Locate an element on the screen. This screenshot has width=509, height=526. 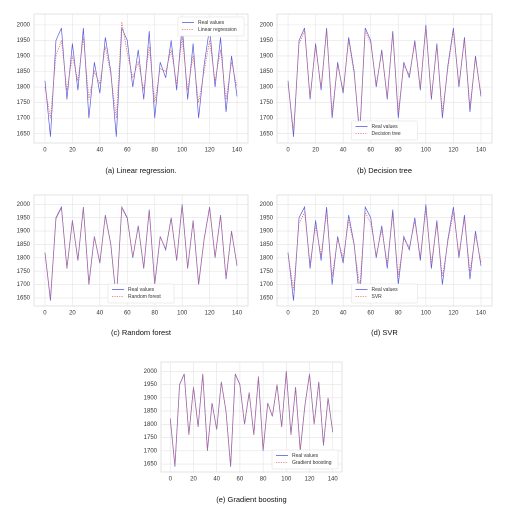
caption: (b) Decision tree is located at coordinates (384, 170).